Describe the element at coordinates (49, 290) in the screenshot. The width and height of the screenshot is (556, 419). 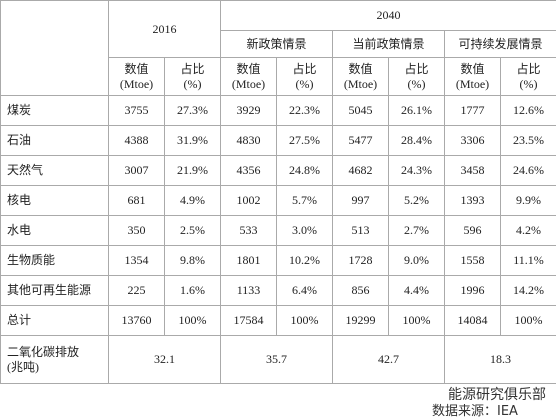
I see `row-label-text: 其他可再生能源` at that location.